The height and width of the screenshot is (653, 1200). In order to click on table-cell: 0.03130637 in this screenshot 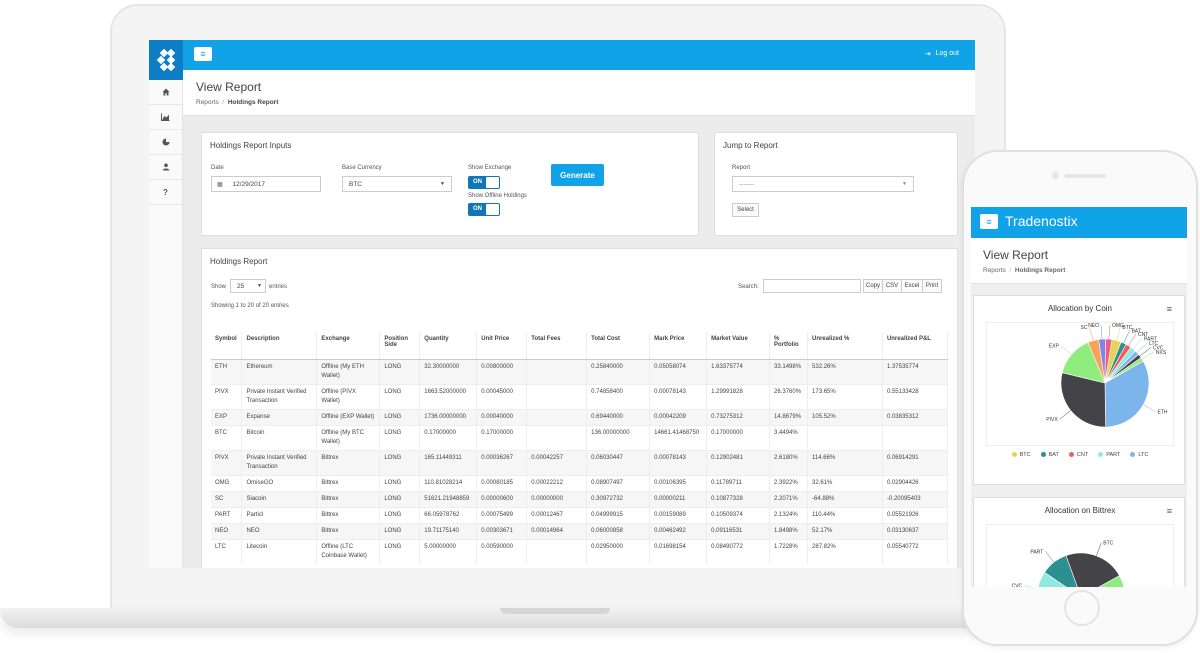, I will do `click(915, 530)`.